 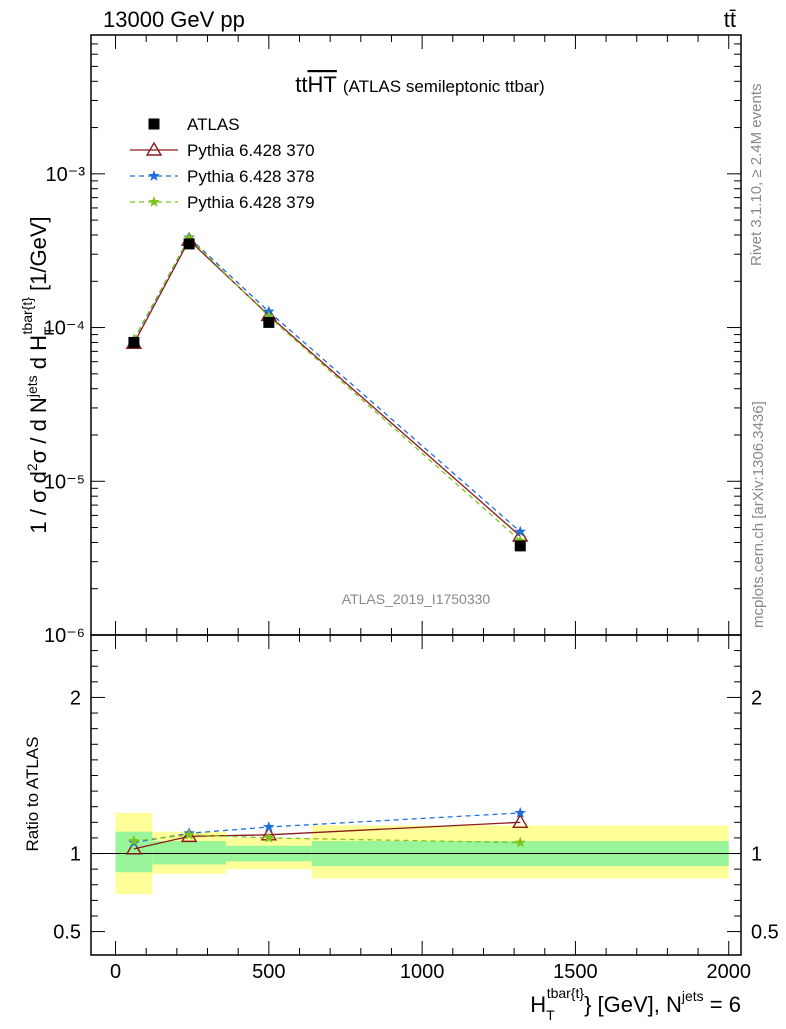 I want to click on legend-entry-label-0: ATLAS, so click(x=213, y=124).